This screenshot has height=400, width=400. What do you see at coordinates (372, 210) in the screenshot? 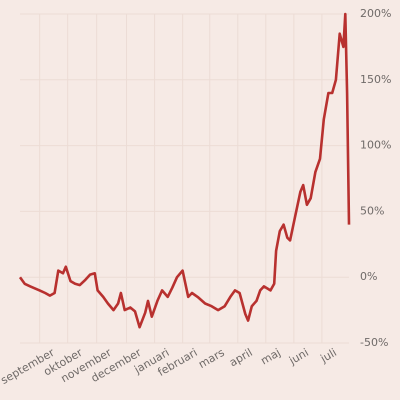
I see `y-tick-label: 50%` at bounding box center [372, 210].